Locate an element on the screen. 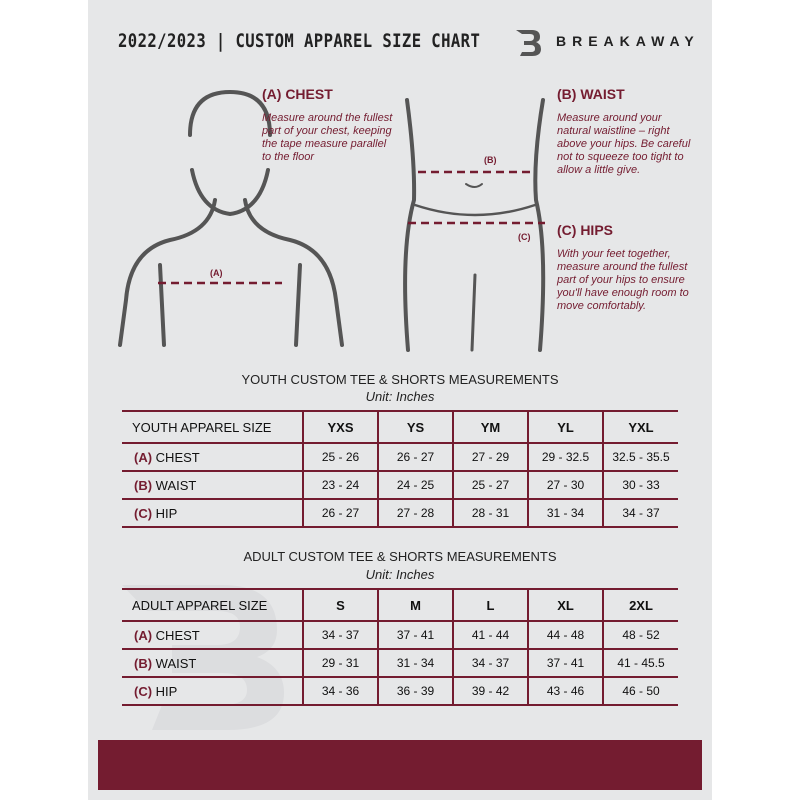  marker-b: (B) is located at coordinates (490, 160).